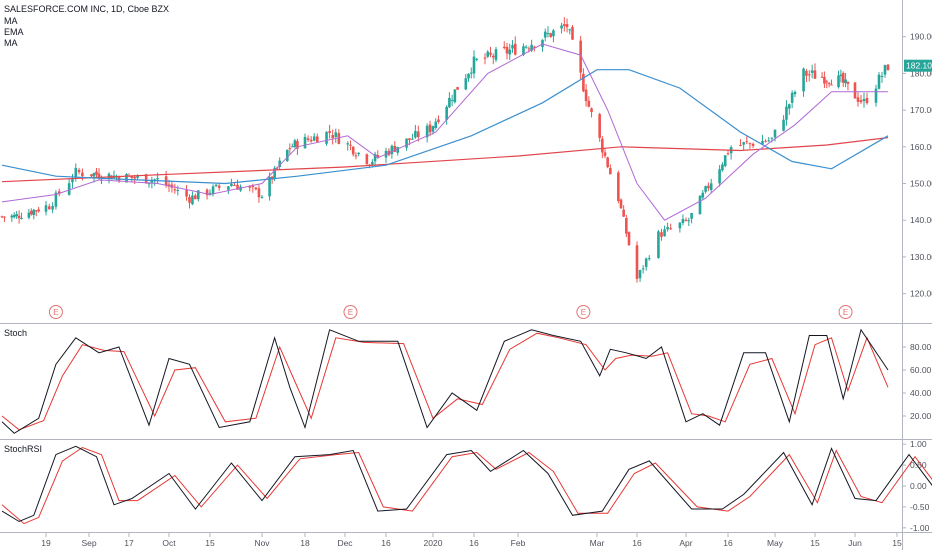 Image resolution: width=932 pixels, height=555 pixels. I want to click on earnings-marker-label: E, so click(55, 312).